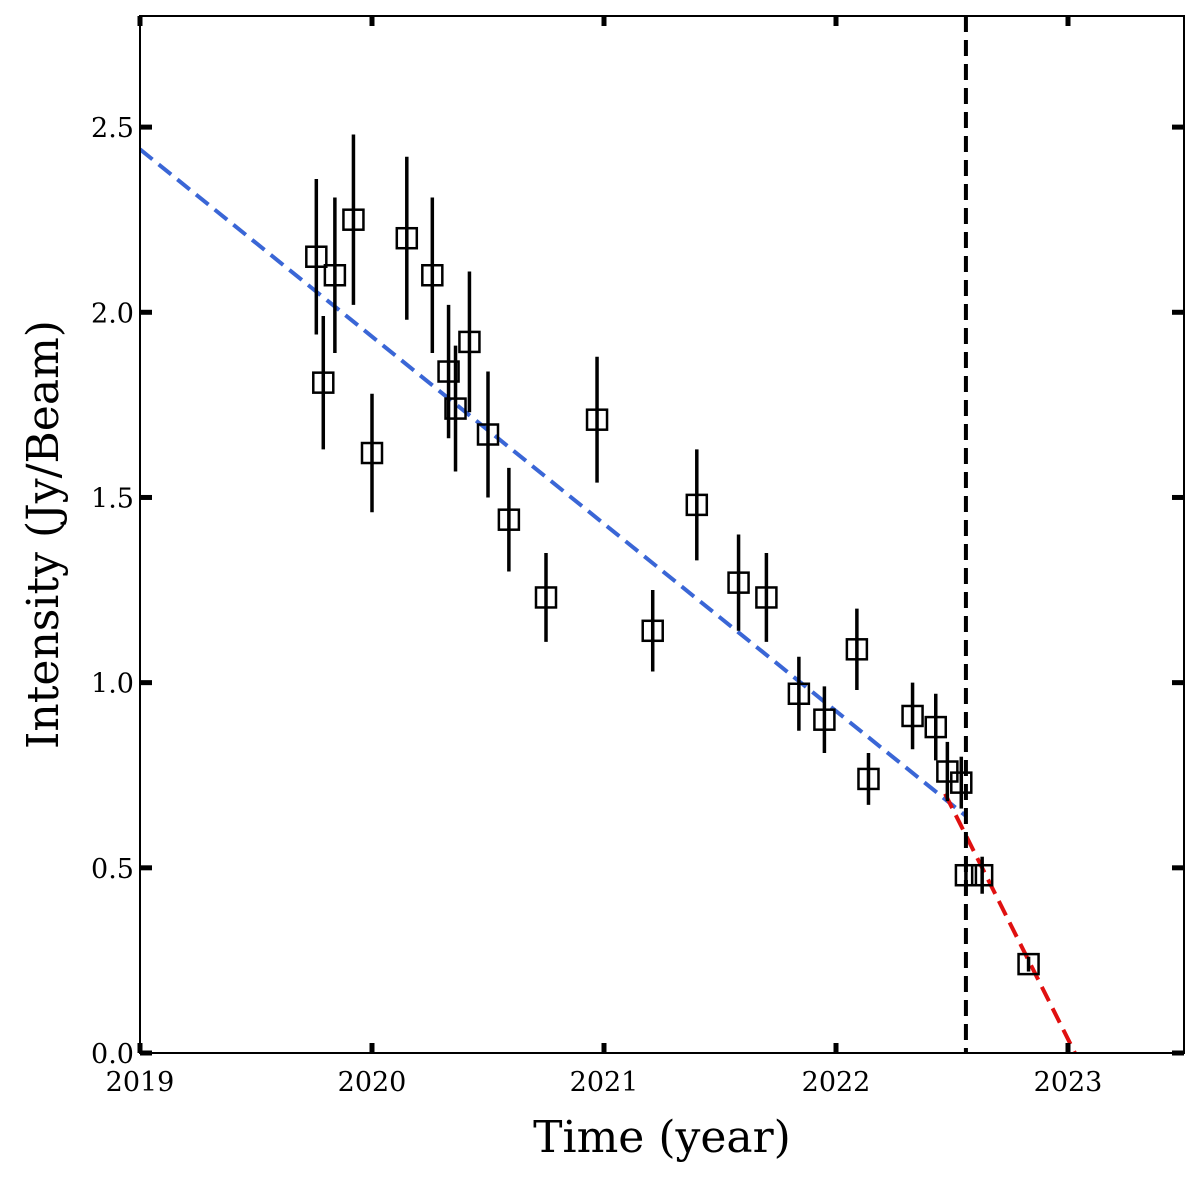 This screenshot has width=1200, height=1181. What do you see at coordinates (836, 1082) in the screenshot?
I see `x-tick-label: 2022` at bounding box center [836, 1082].